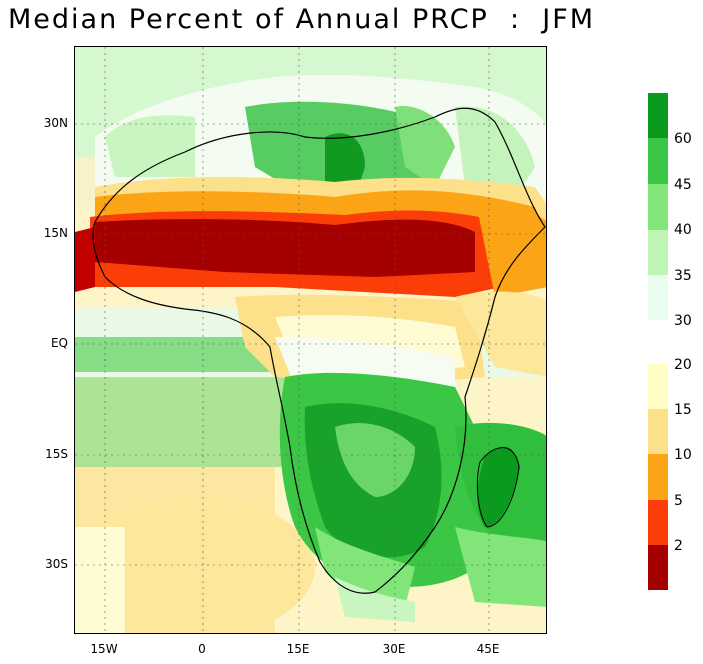 Image resolution: width=703 pixels, height=664 pixels. What do you see at coordinates (59, 343) in the screenshot?
I see `y-tick-eq: EQ` at bounding box center [59, 343].